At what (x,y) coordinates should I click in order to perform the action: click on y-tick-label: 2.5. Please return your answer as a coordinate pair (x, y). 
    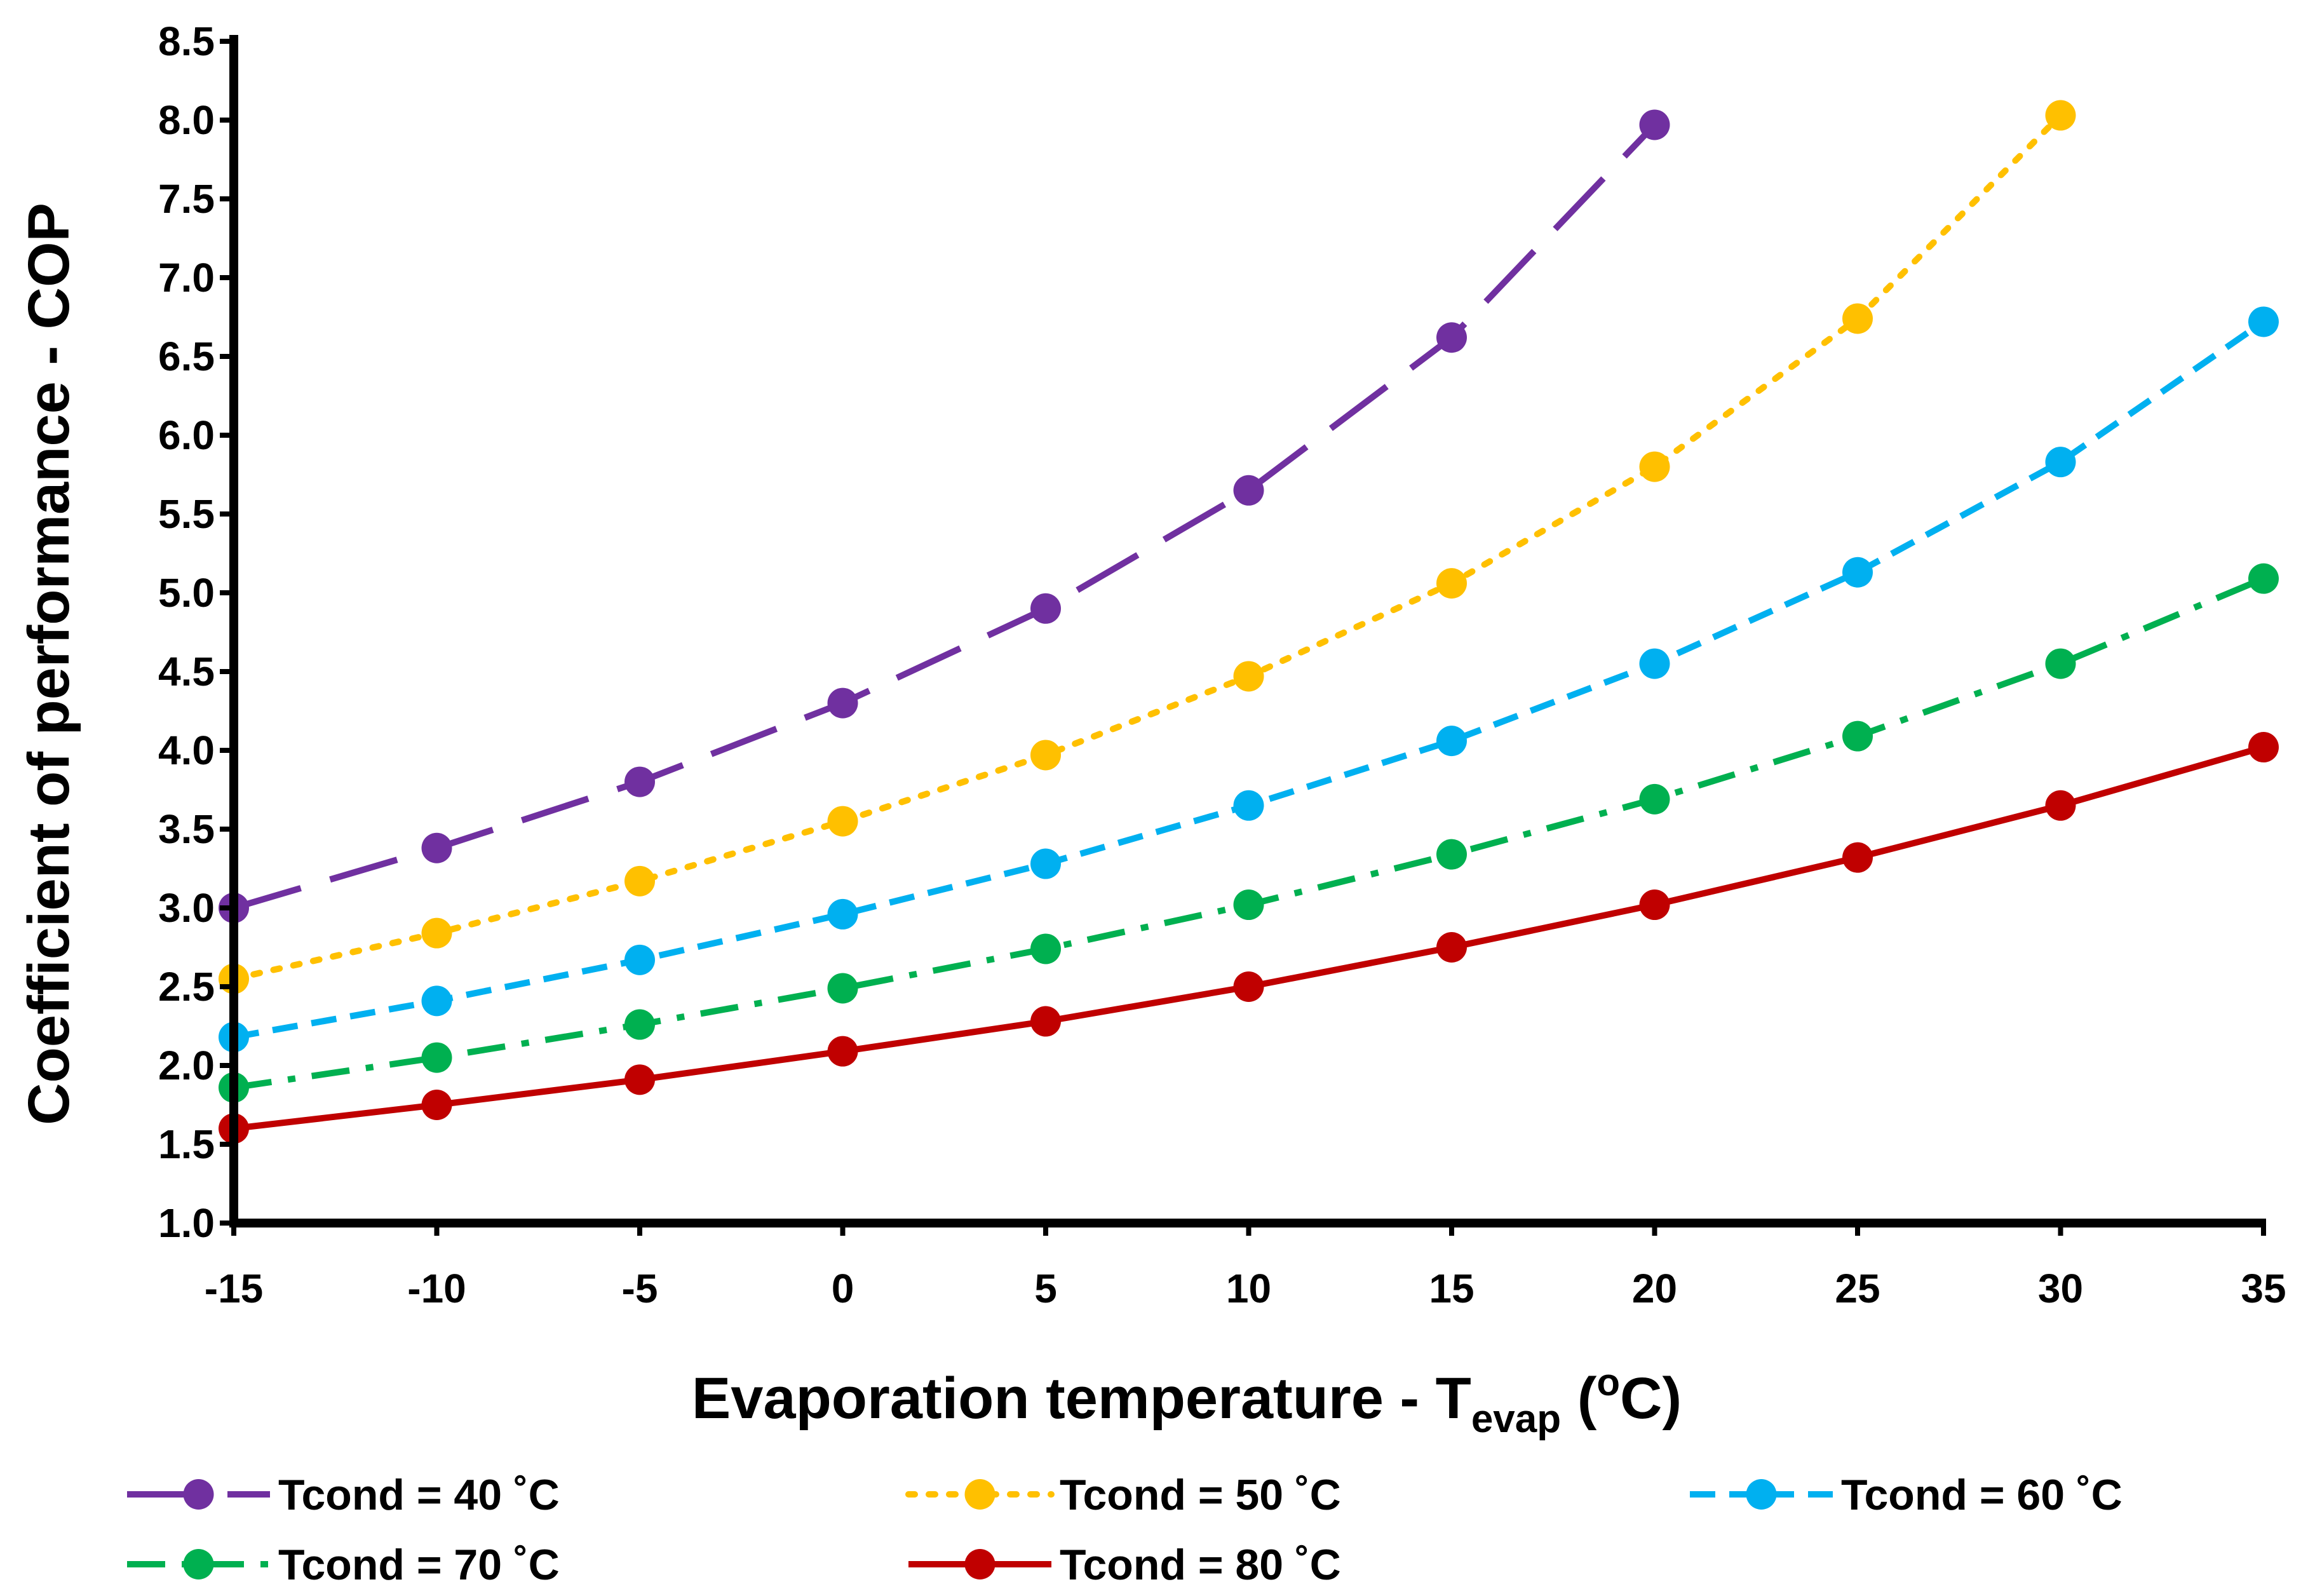
    Looking at the image, I should click on (186, 987).